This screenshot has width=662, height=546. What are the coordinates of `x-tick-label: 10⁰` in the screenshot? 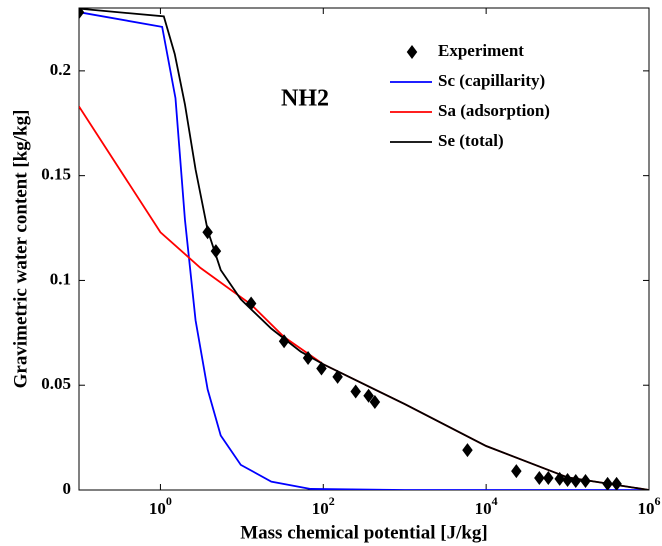 It's located at (160, 506).